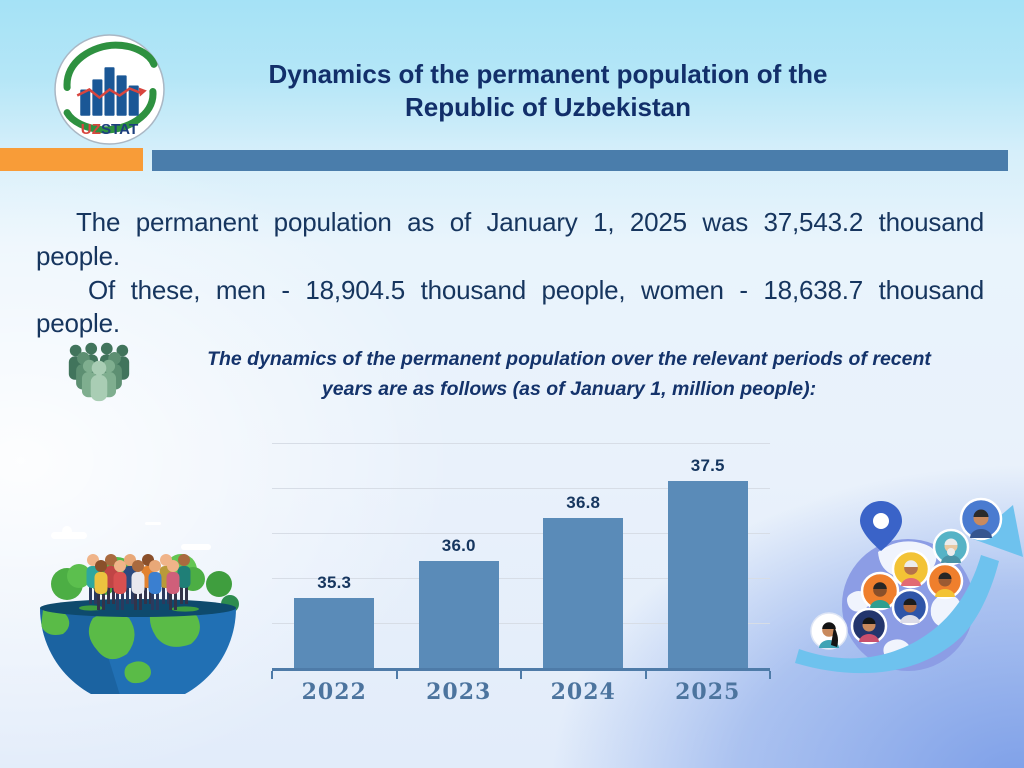  Describe the element at coordinates (459, 692) in the screenshot. I see `x-axis-label: 2023` at that location.